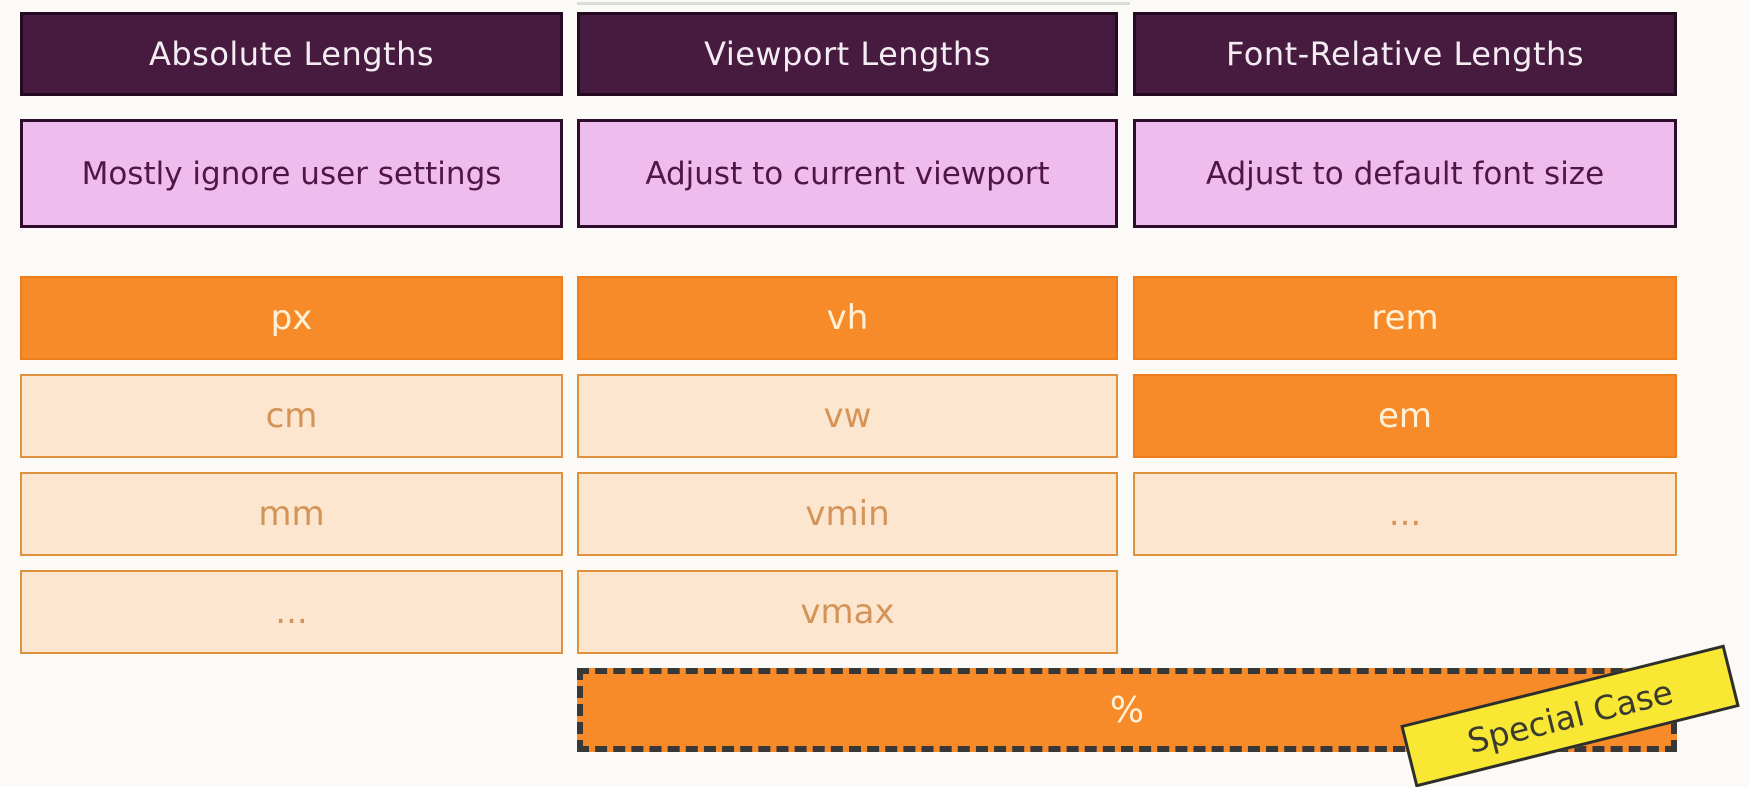 This screenshot has width=1750, height=787. What do you see at coordinates (1127, 710) in the screenshot?
I see `unit-cell-percent-label: %` at bounding box center [1127, 710].